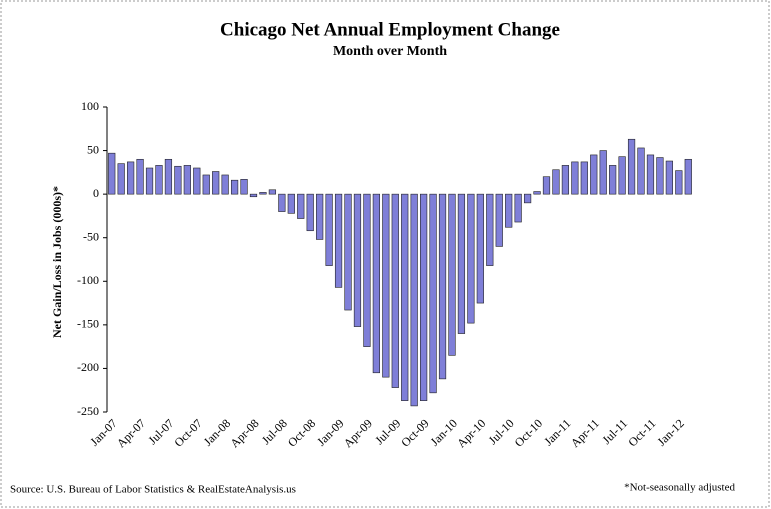 The width and height of the screenshot is (771, 509). I want to click on chart-title: Chicago Net Annual Employment Change, so click(390, 29).